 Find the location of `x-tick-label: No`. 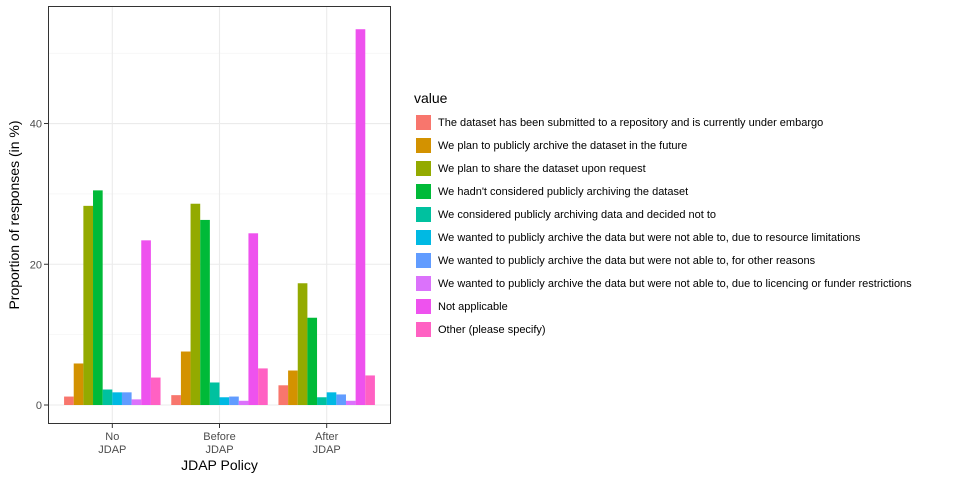

x-tick-label: No is located at coordinates (112, 437).